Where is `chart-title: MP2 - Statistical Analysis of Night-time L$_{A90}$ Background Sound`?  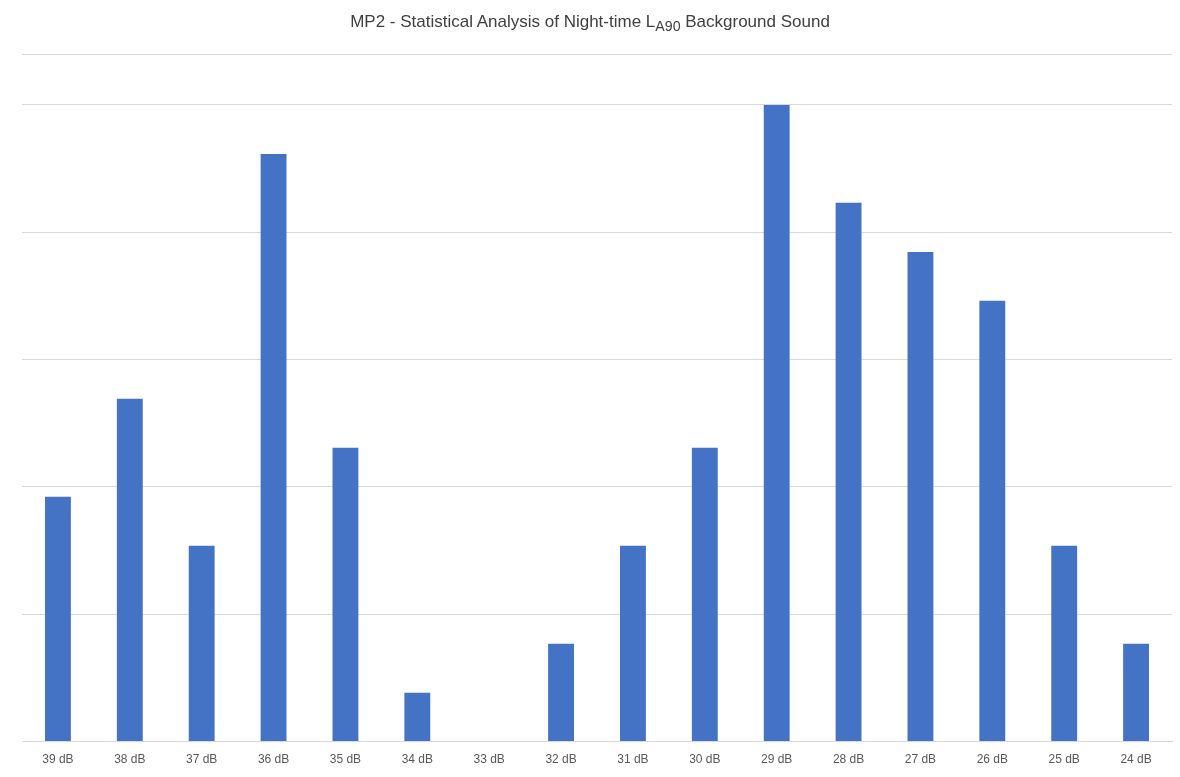 chart-title: MP2 - Statistical Analysis of Night-time L$_{A90}$ Background Sound is located at coordinates (590, 24).